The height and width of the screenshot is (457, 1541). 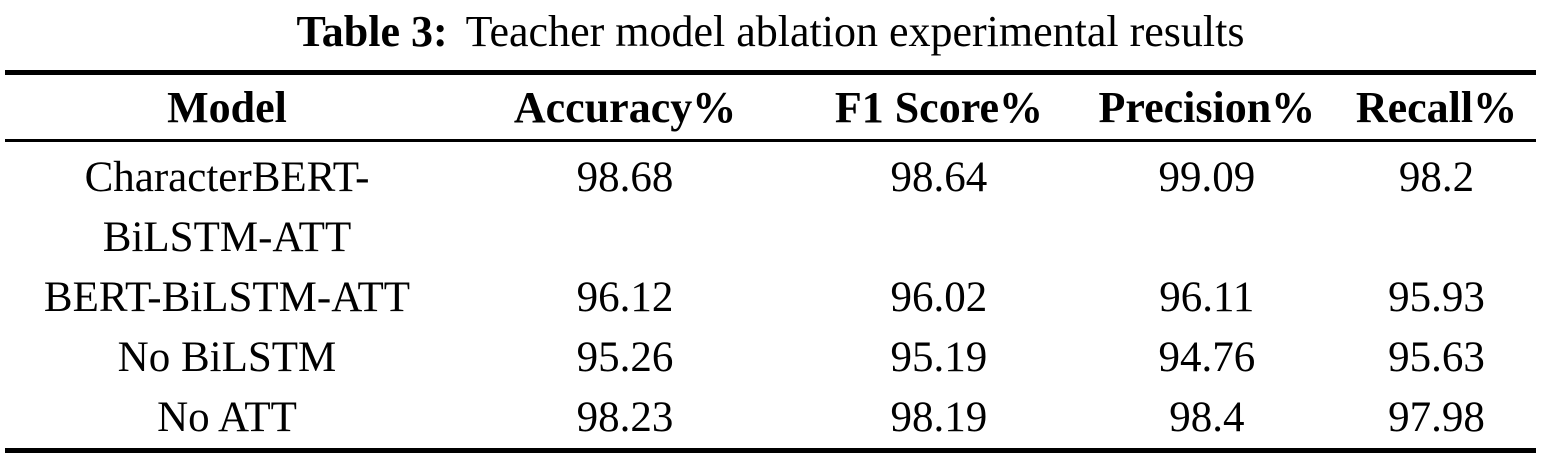 I want to click on precision-value: 99.09, so click(x=1207, y=177).